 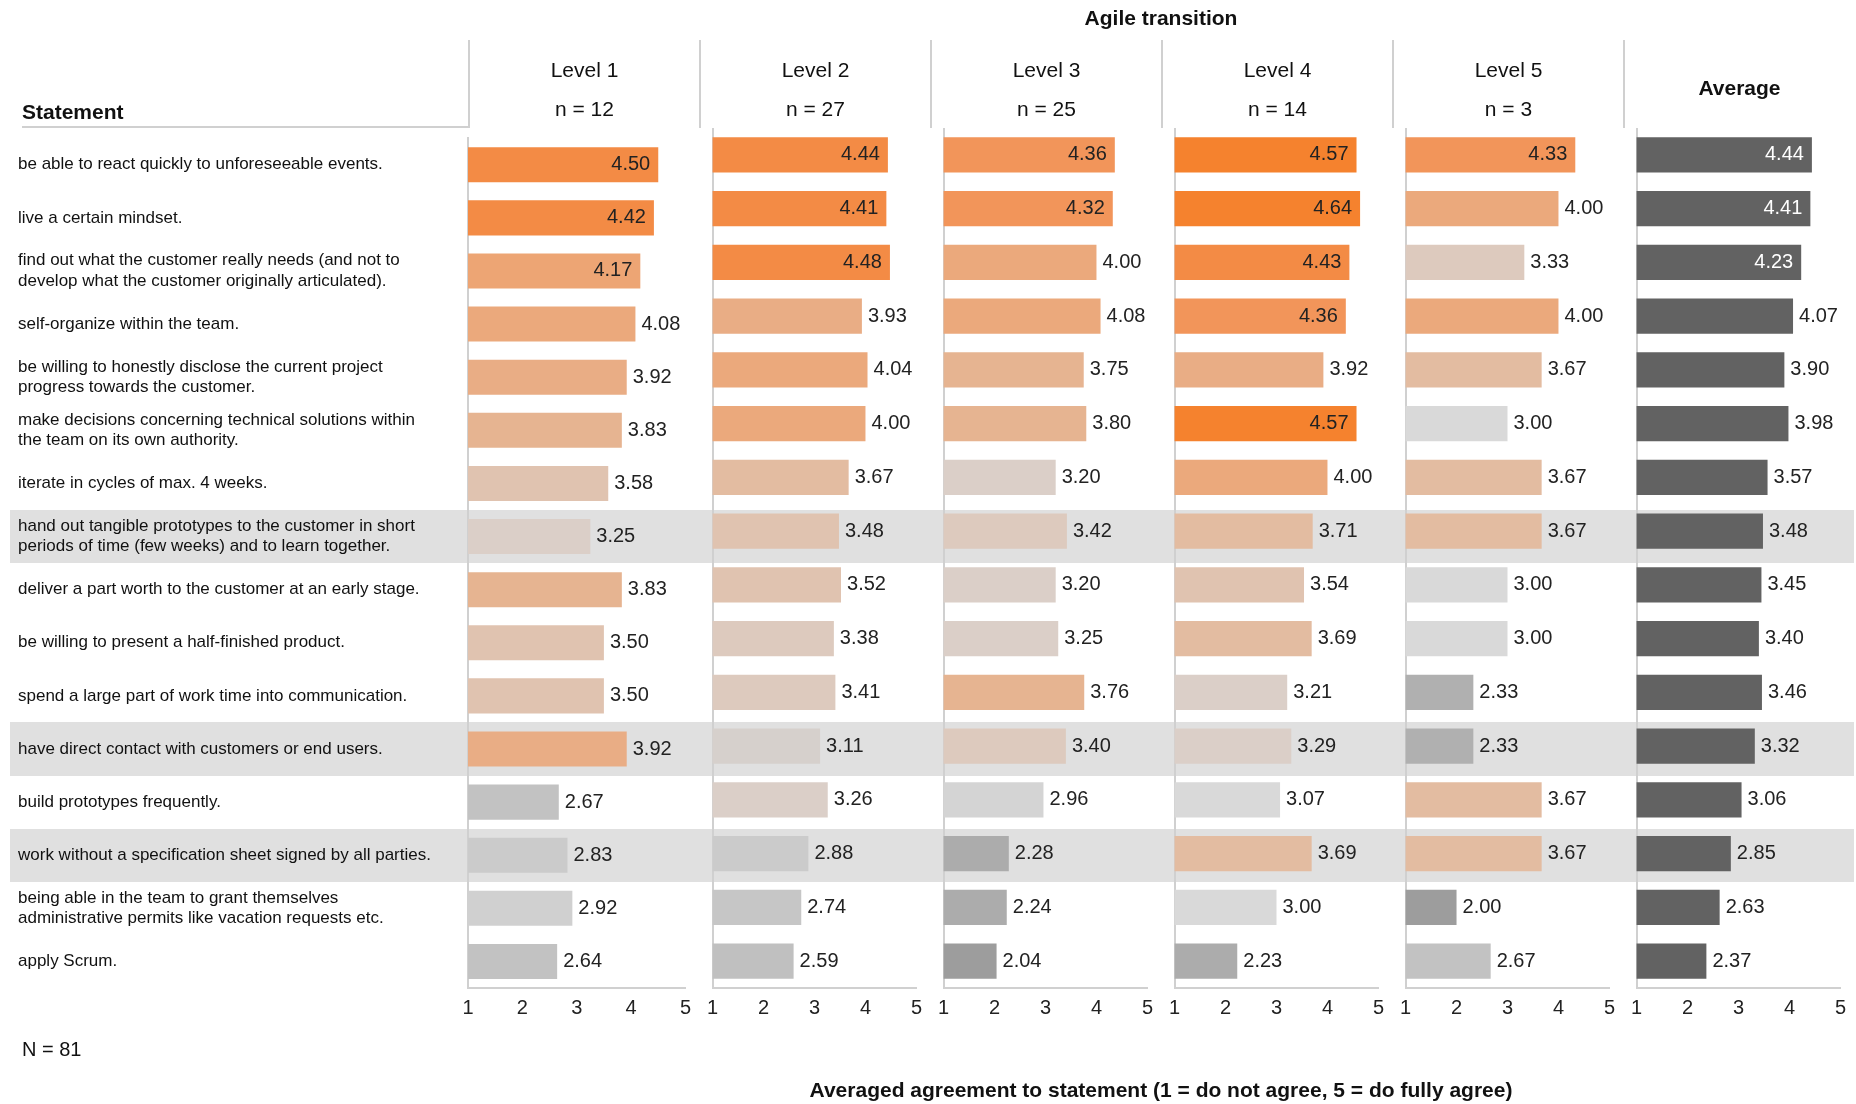 What do you see at coordinates (219, 589) in the screenshot?
I see `y-tick-label: deliver a part worth to the customer at an early stage.` at bounding box center [219, 589].